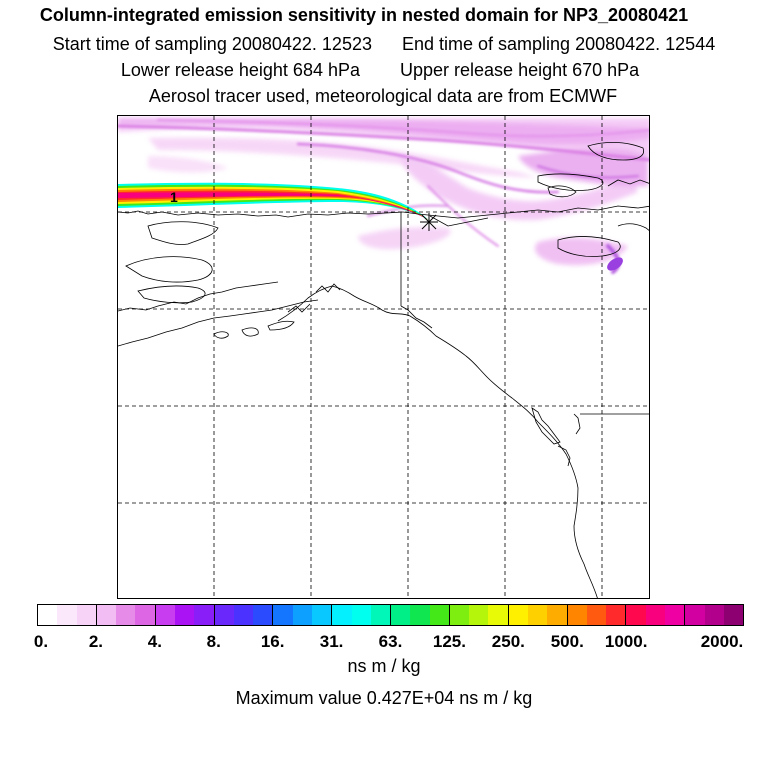  I want to click on release-point-marker, so click(429, 222).